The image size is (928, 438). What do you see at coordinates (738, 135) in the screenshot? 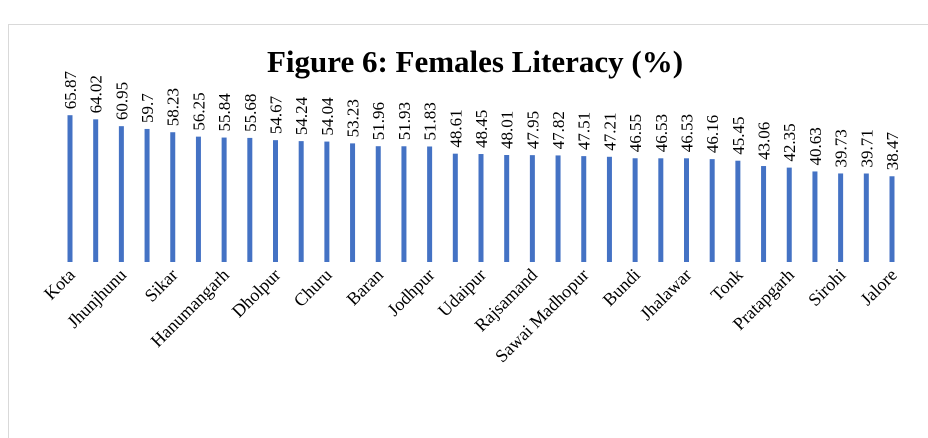
I see `data-label: 45.45` at bounding box center [738, 135].